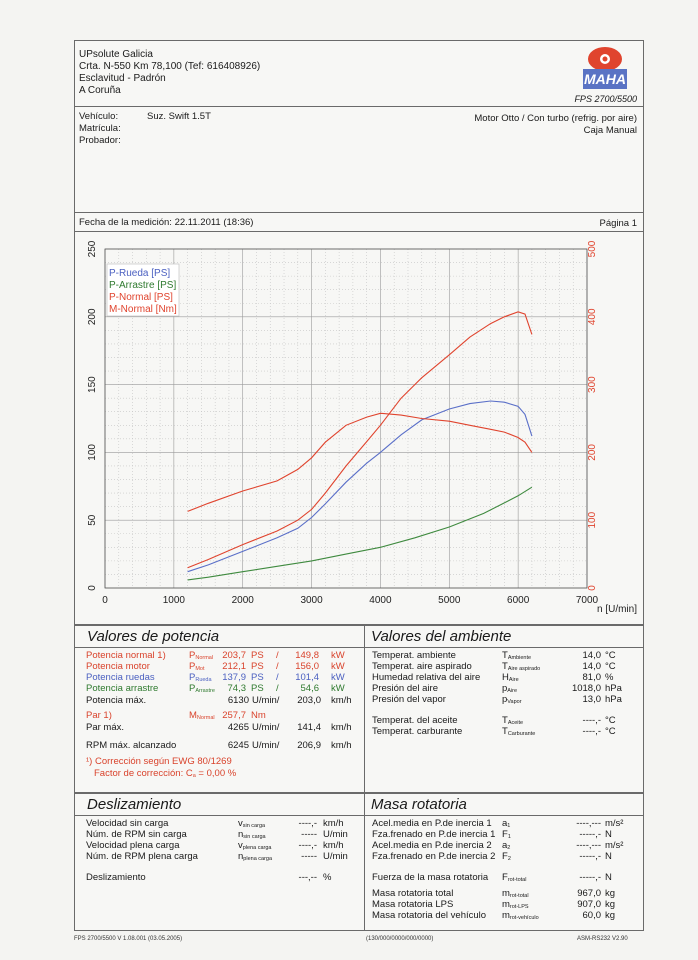  What do you see at coordinates (512, 722) in the screenshot?
I see `symbol: TAceite` at bounding box center [512, 722].